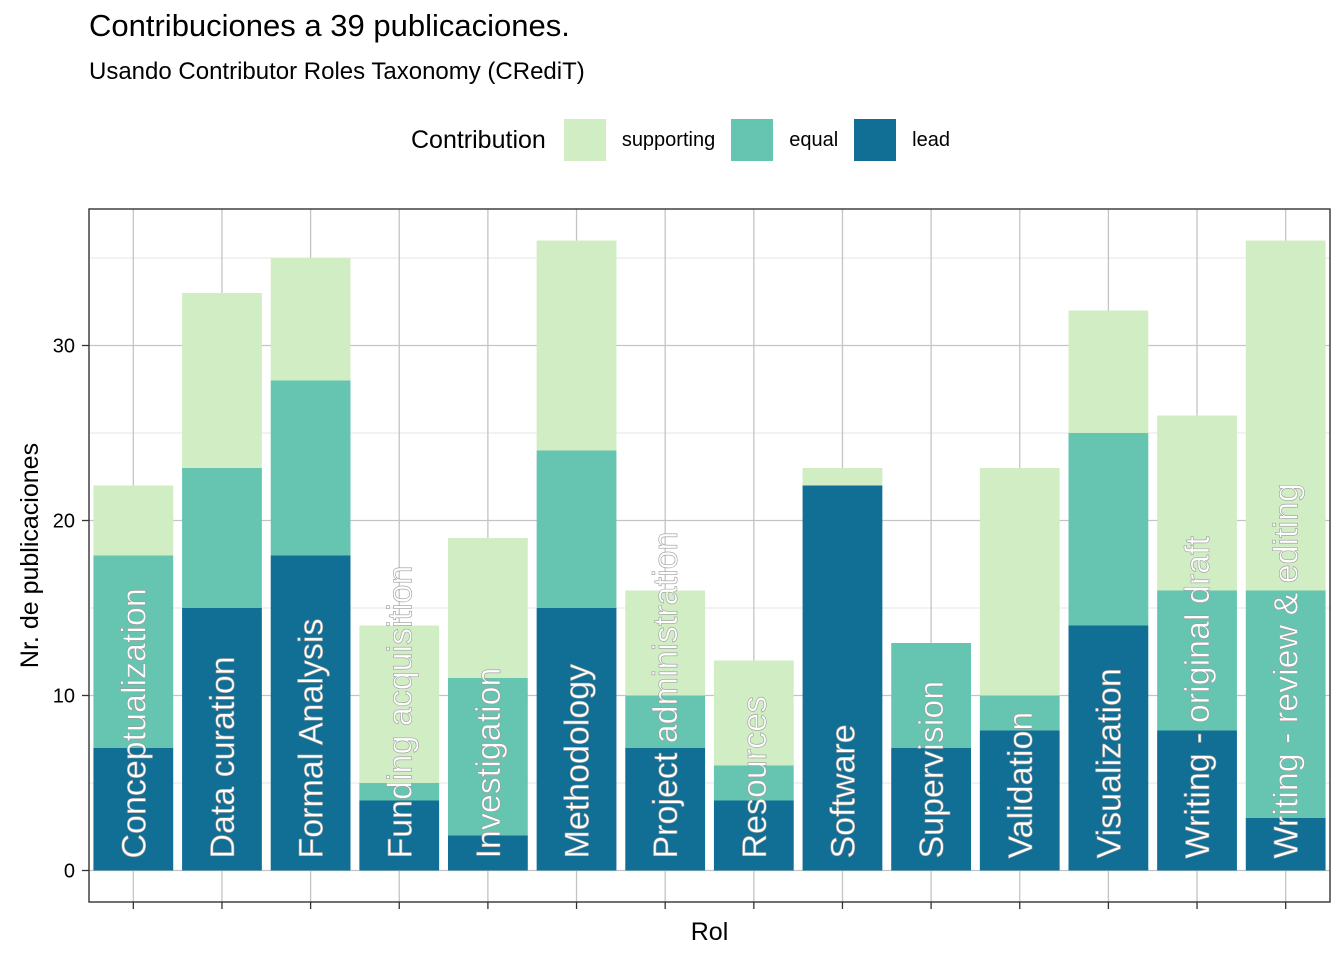  I want to click on bar-project-administration-lead, so click(665, 809).